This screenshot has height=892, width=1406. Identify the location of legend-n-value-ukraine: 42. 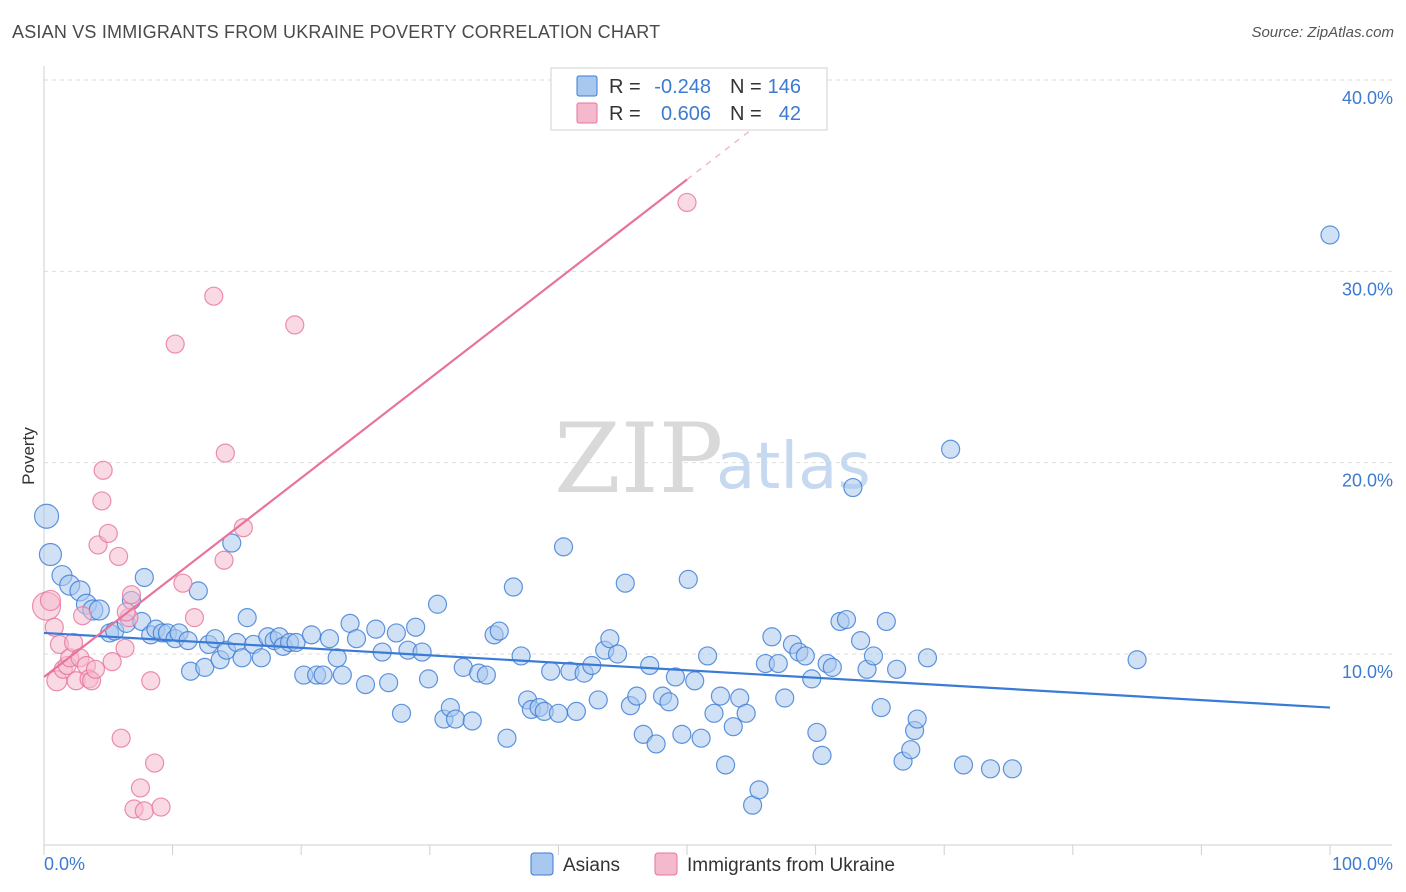
(790, 114).